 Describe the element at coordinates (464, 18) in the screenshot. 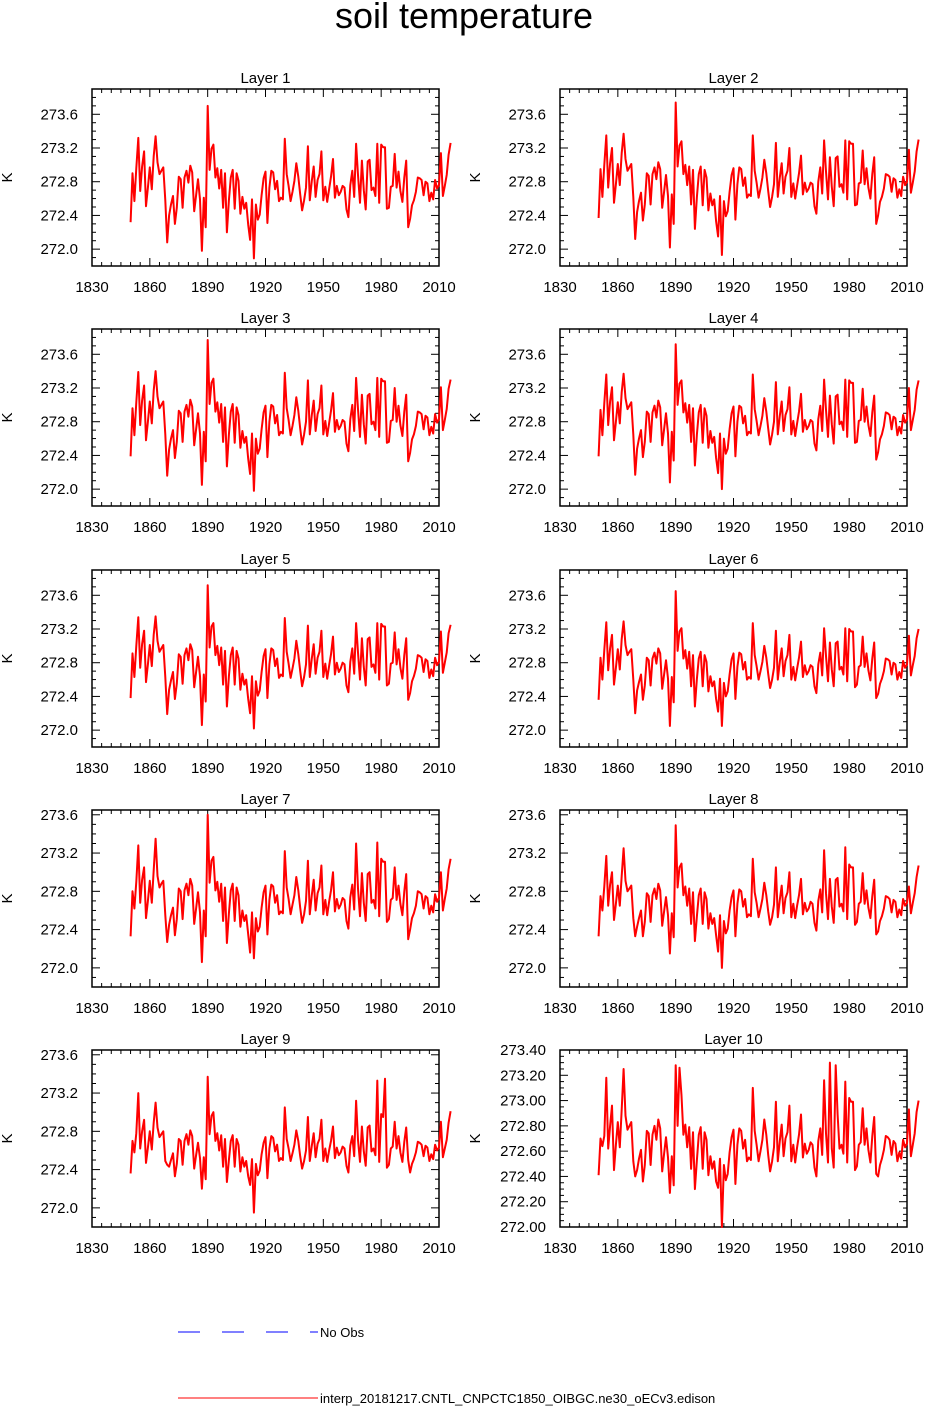

I see `figure-title: soil temperature` at that location.